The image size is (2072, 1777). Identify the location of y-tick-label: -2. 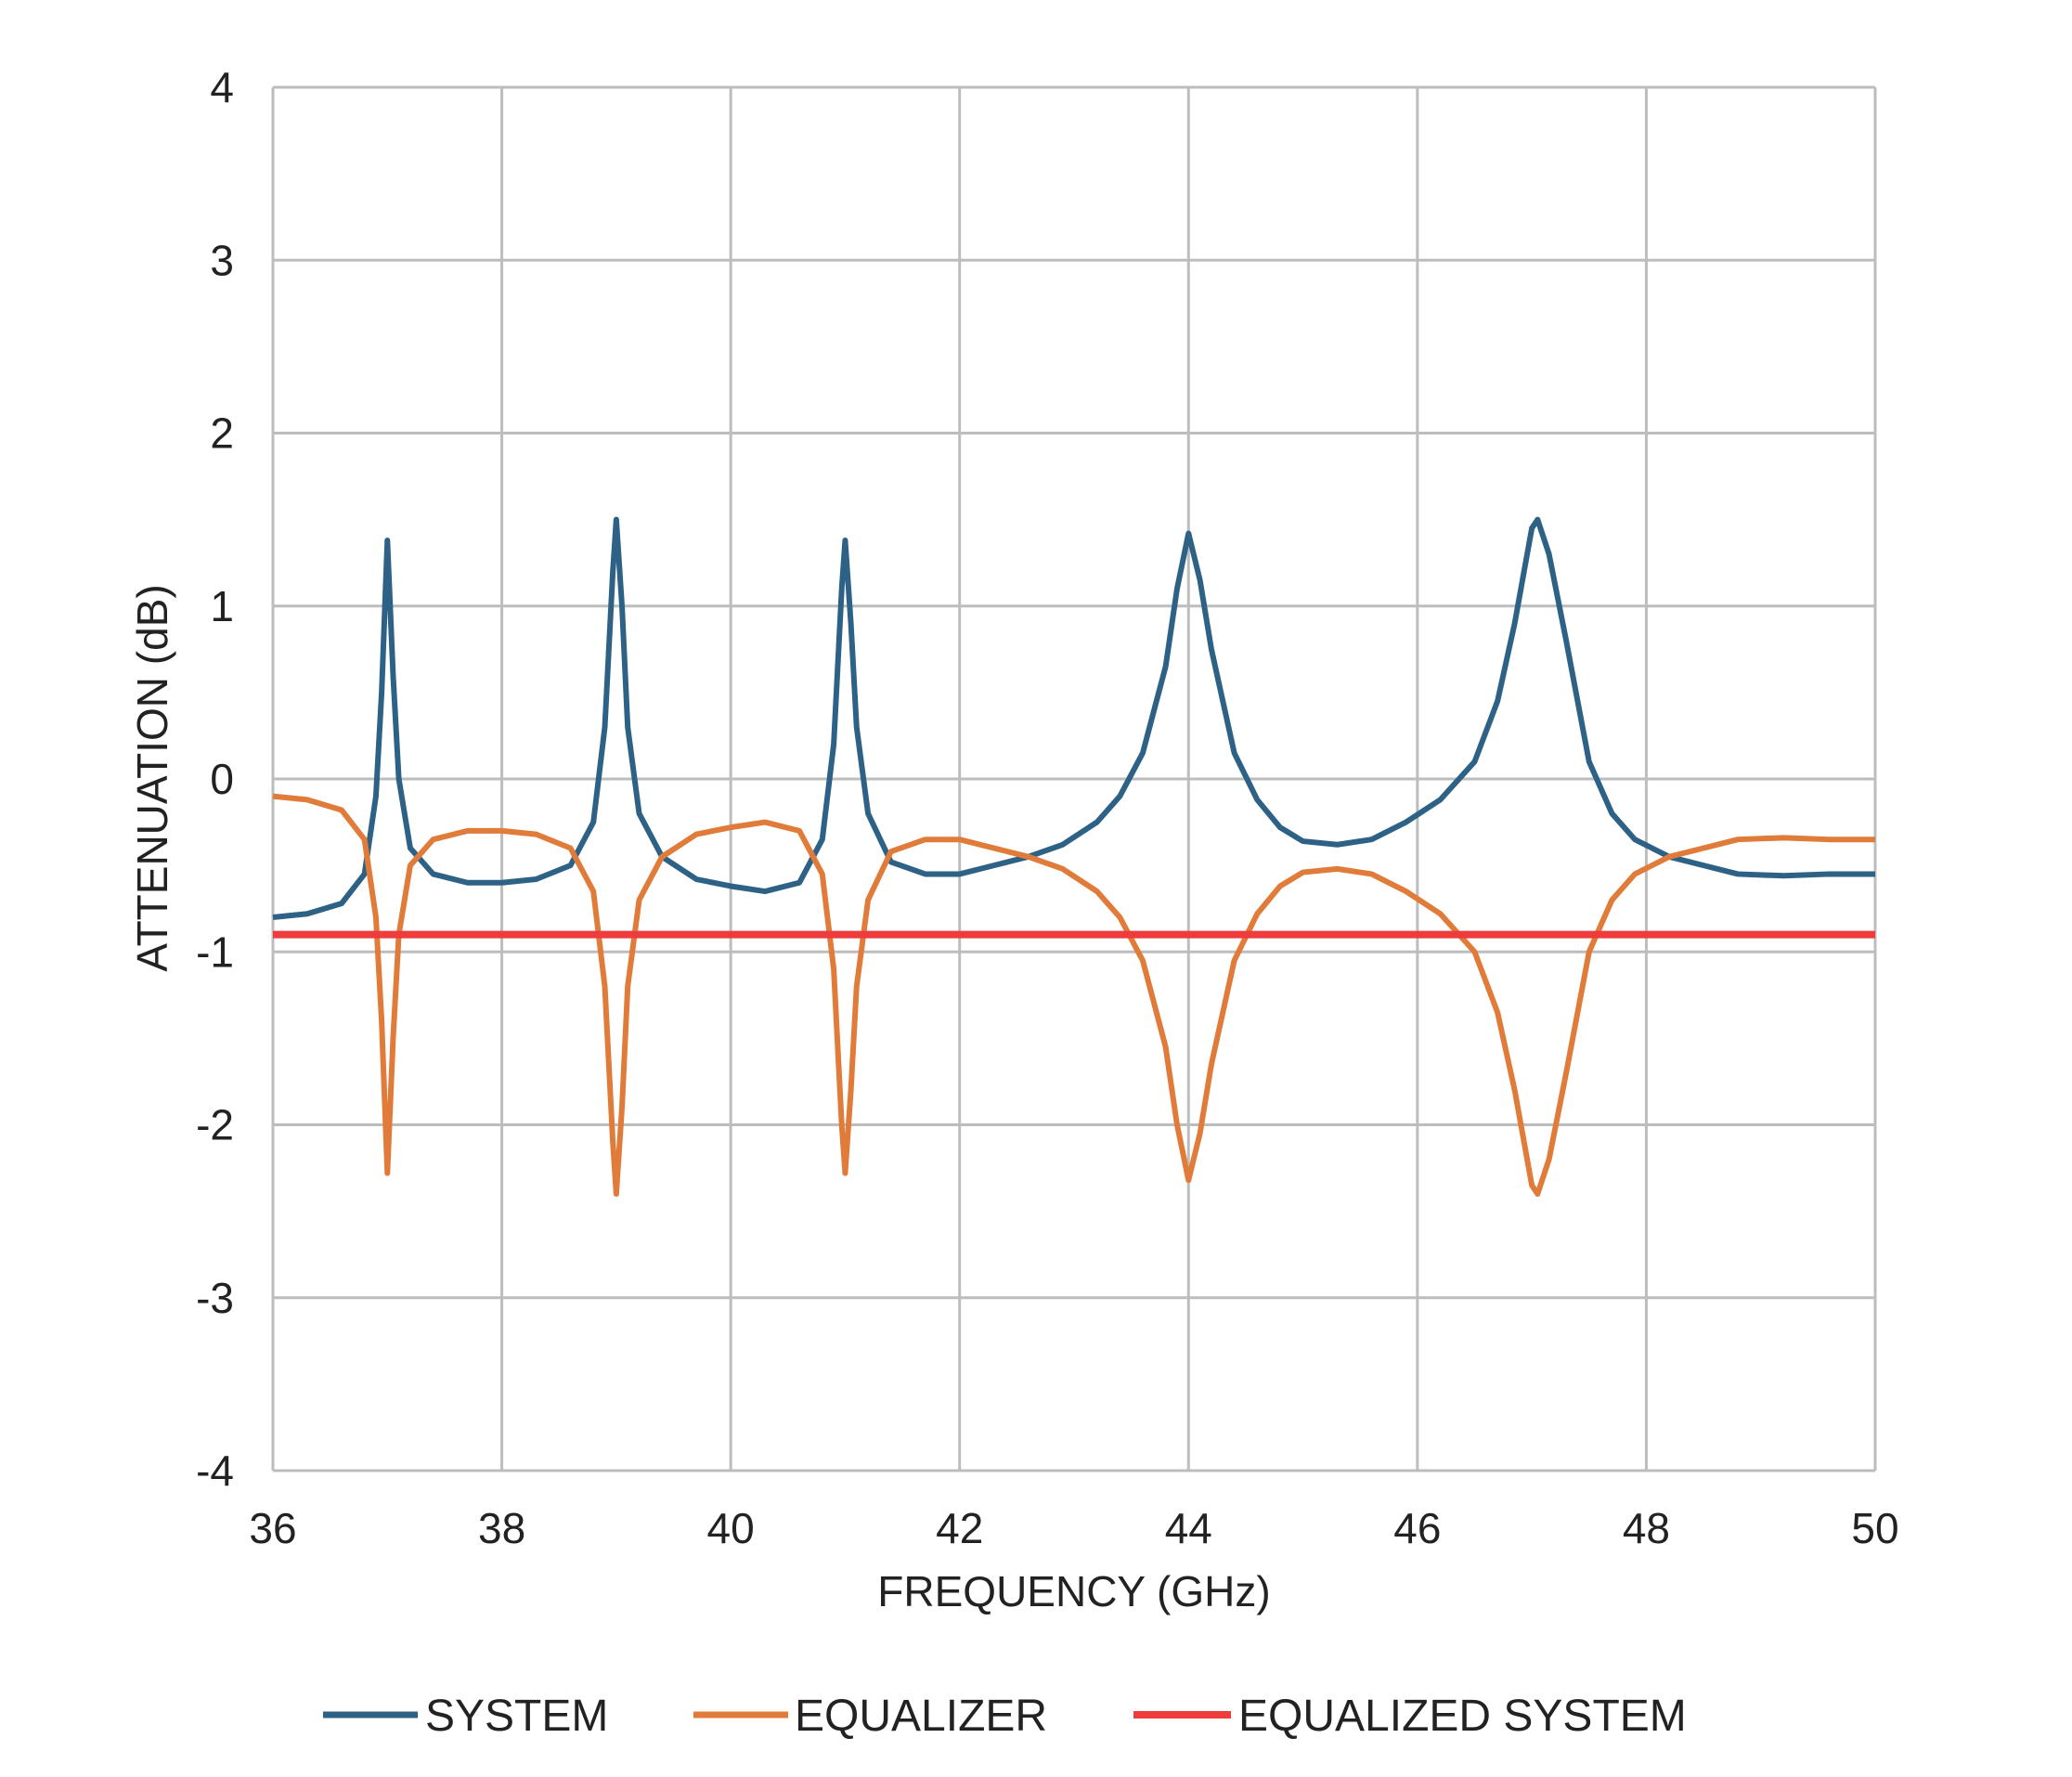
(215, 1125).